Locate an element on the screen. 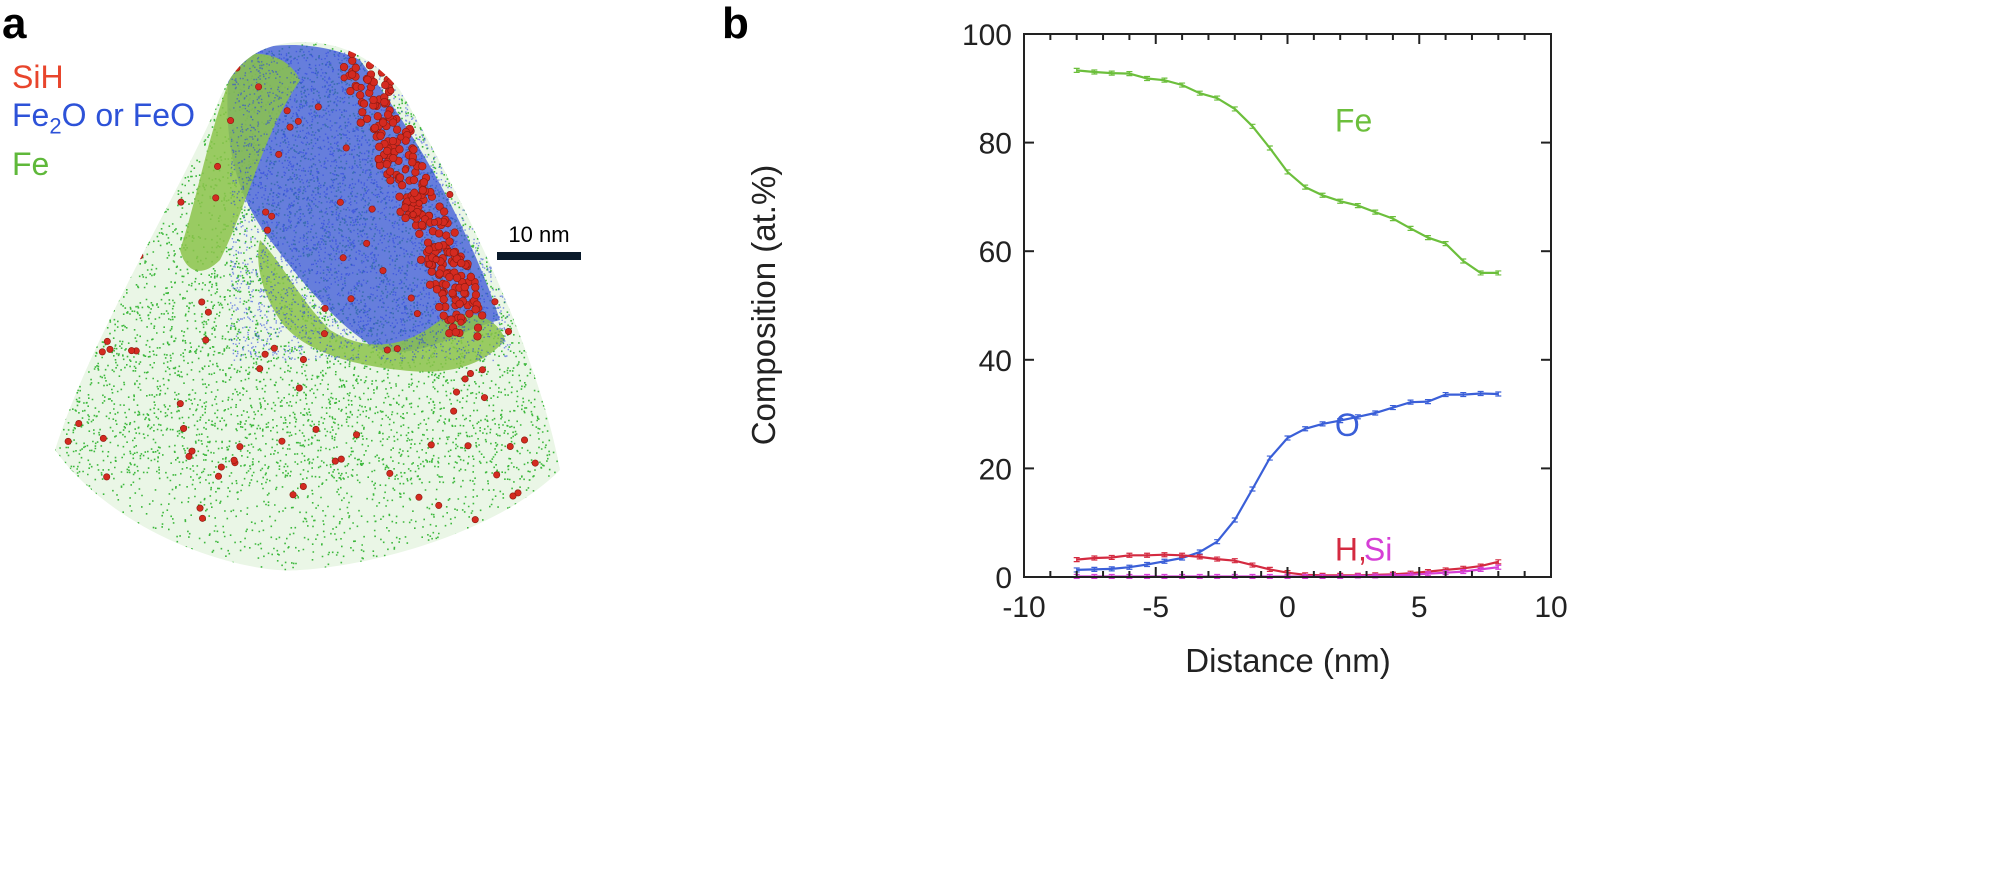 This screenshot has width=1996, height=870. series-label: O is located at coordinates (1347, 425).